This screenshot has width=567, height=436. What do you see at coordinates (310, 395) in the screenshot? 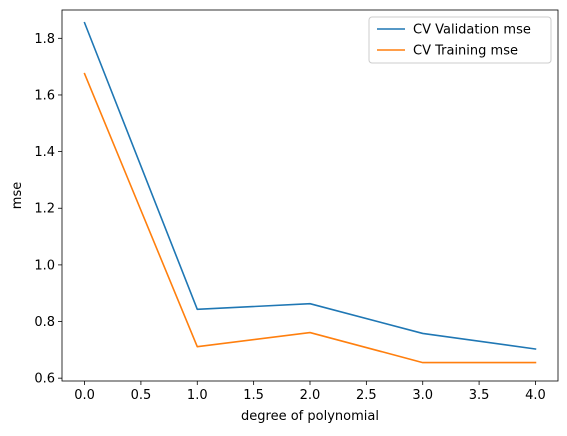
I see `x-tick-label: 2.0` at bounding box center [310, 395].